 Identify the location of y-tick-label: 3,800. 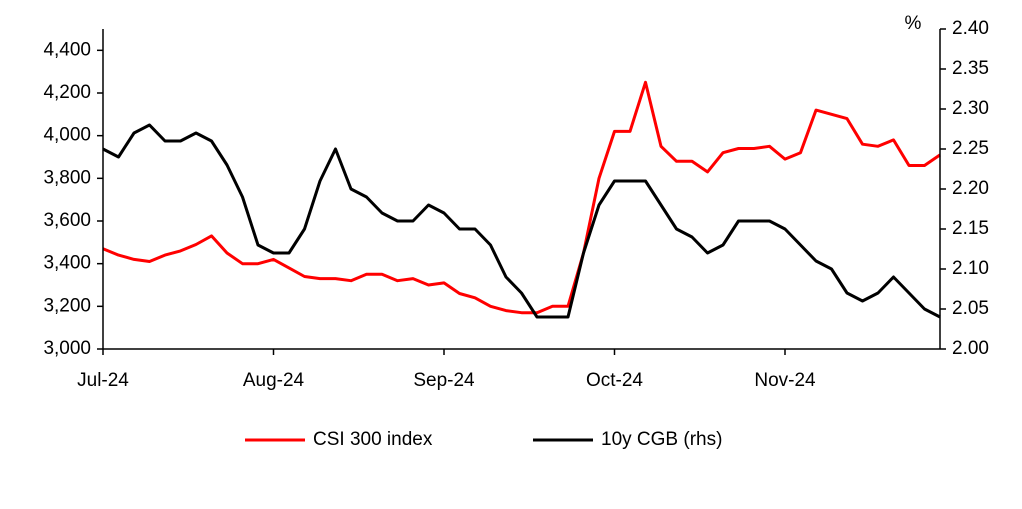
(67, 177).